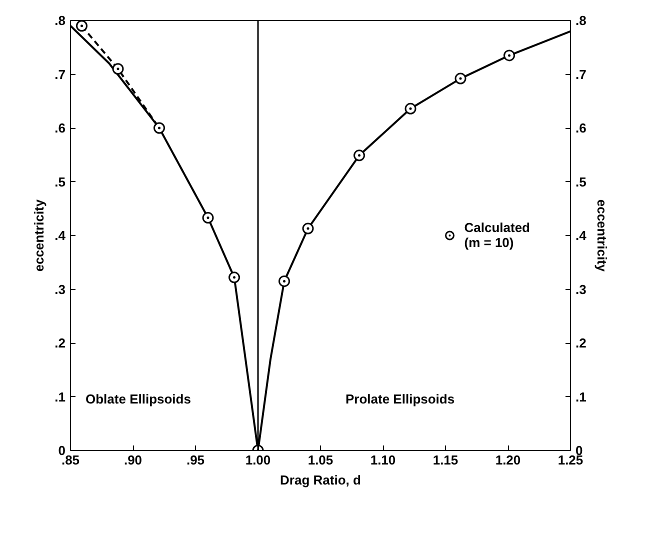  What do you see at coordinates (581, 182) in the screenshot?
I see `y2-tick-label: .5` at bounding box center [581, 182].